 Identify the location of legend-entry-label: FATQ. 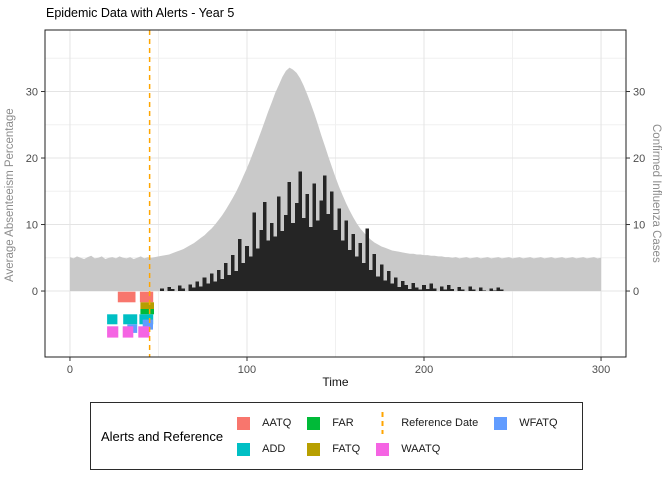
(346, 449).